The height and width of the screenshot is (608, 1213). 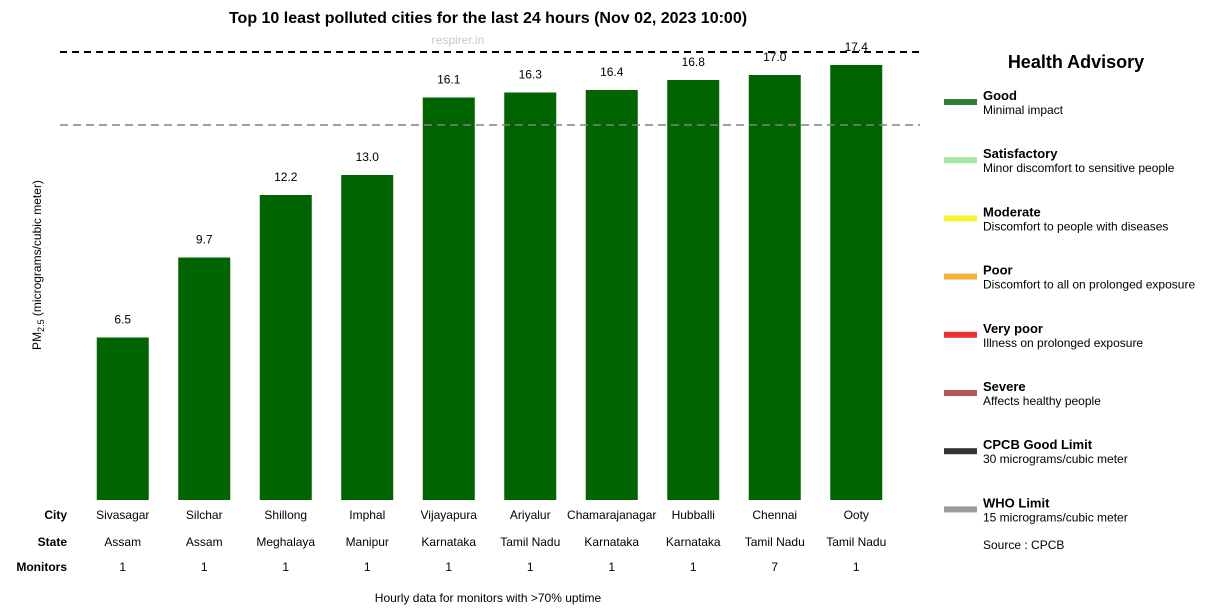 I want to click on value-label: 16.4, so click(x=612, y=72).